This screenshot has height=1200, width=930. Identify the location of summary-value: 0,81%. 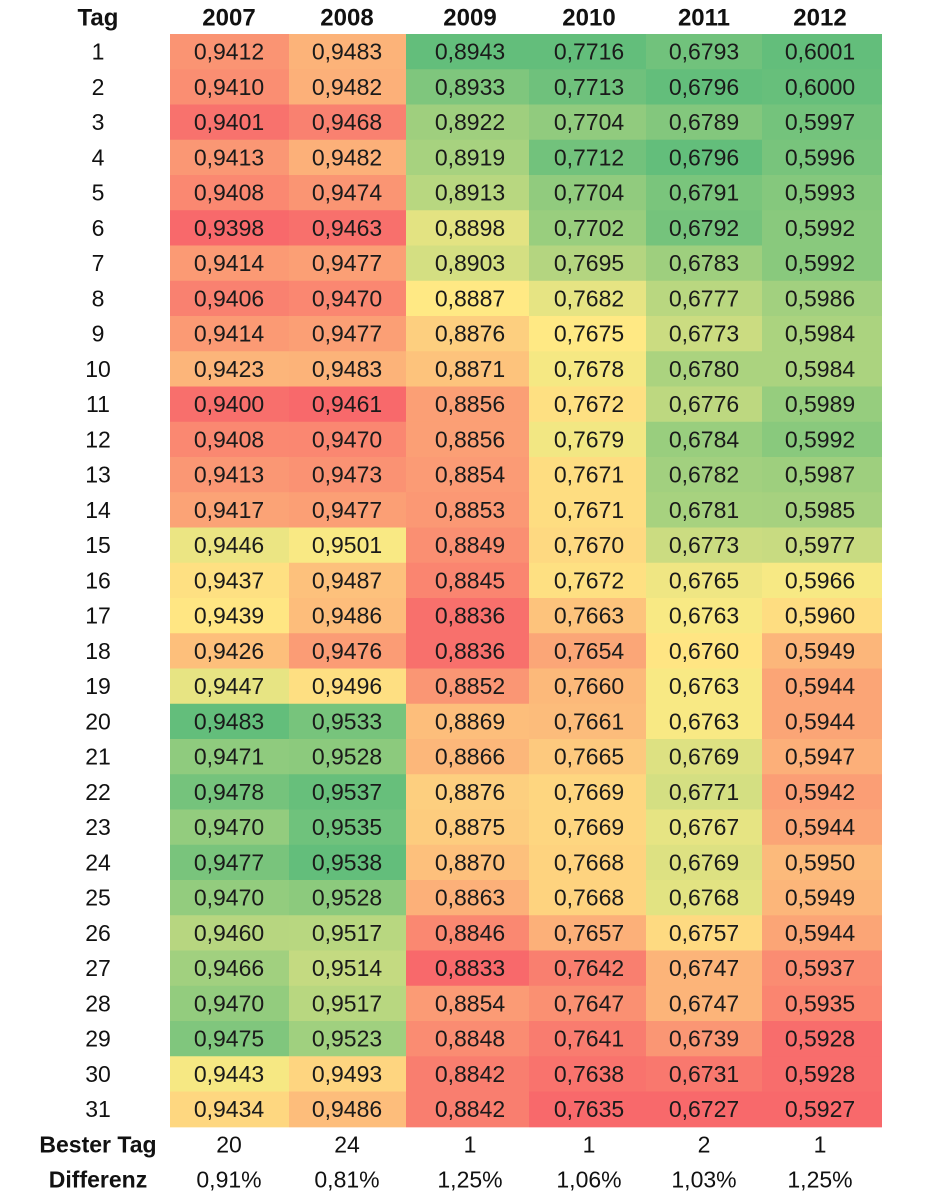
(346, 1180).